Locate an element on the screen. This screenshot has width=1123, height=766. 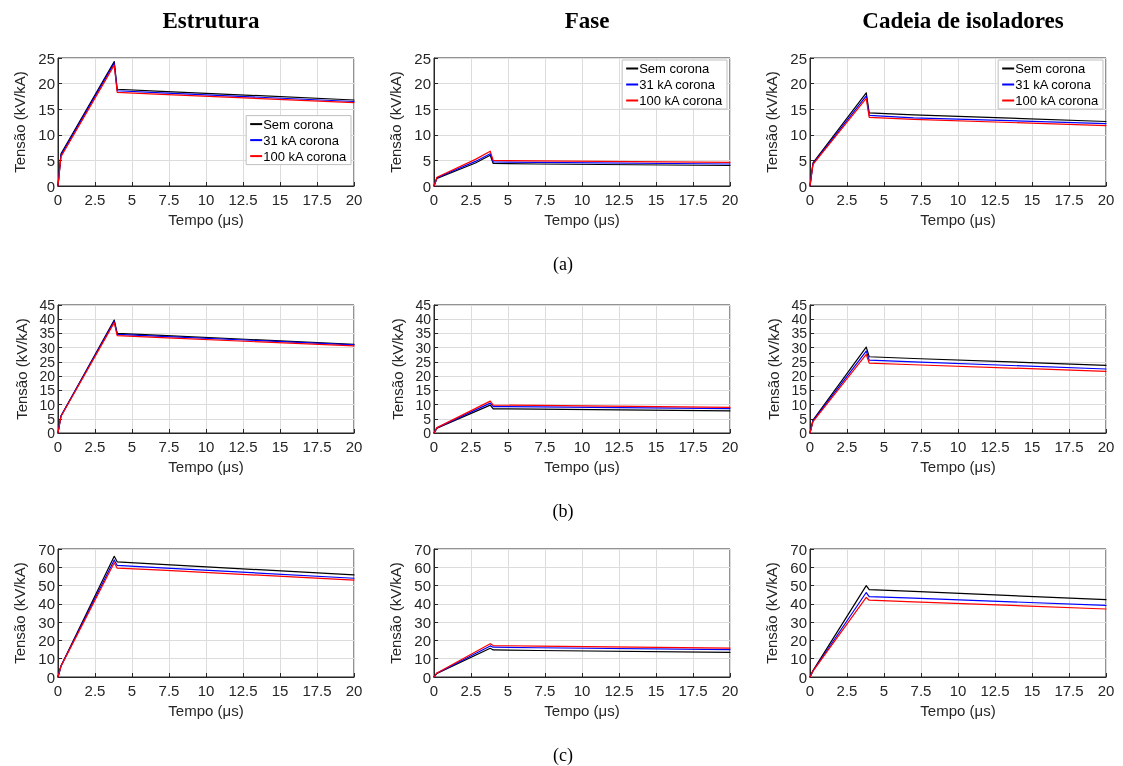
y-tick-label: 40 is located at coordinates (423, 319).